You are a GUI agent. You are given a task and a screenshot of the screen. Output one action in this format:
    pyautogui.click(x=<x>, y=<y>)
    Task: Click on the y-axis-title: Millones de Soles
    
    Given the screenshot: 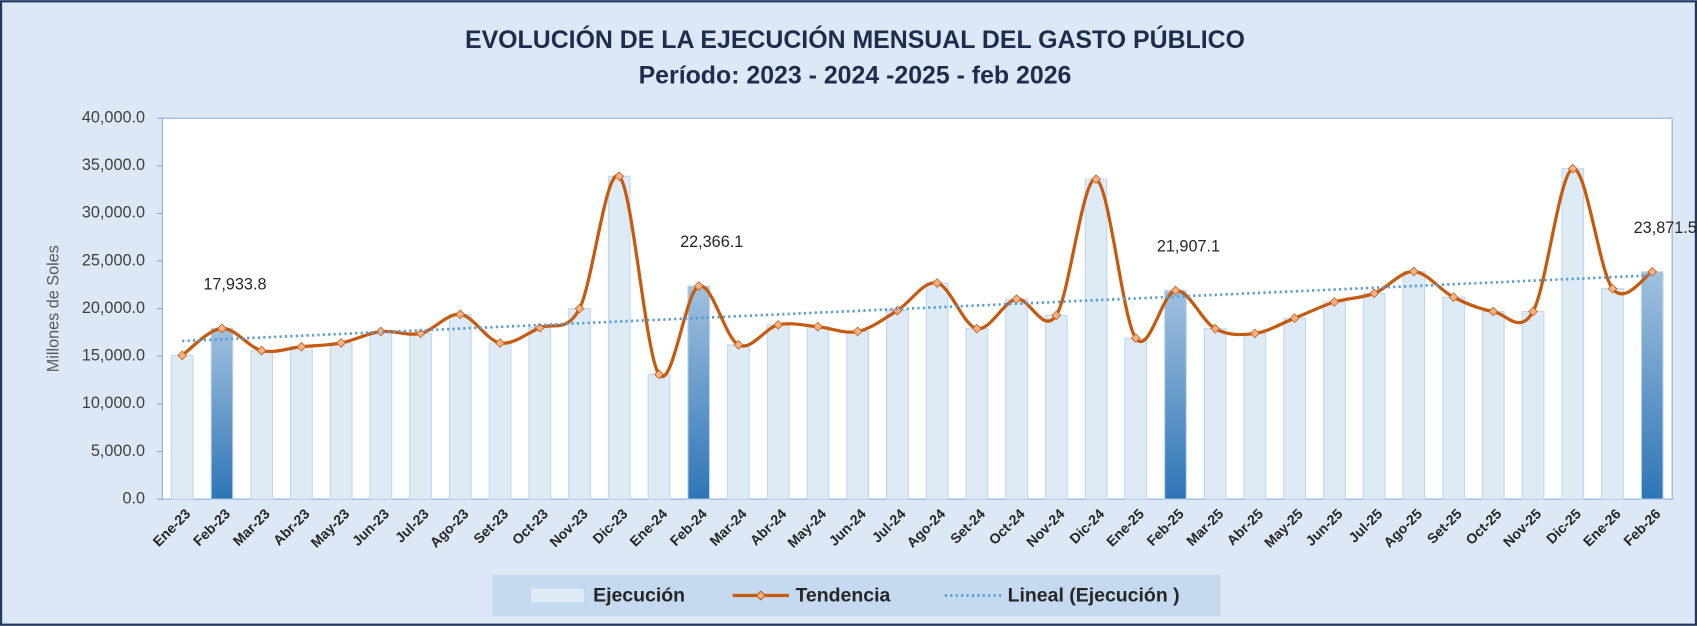 What is the action you would take?
    pyautogui.click(x=53, y=308)
    